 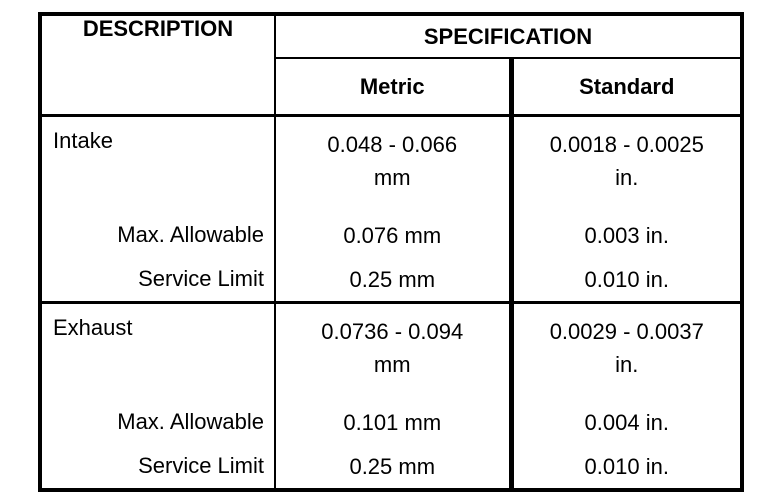 I want to click on column-header-specification: SPECIFICATION, so click(x=509, y=36).